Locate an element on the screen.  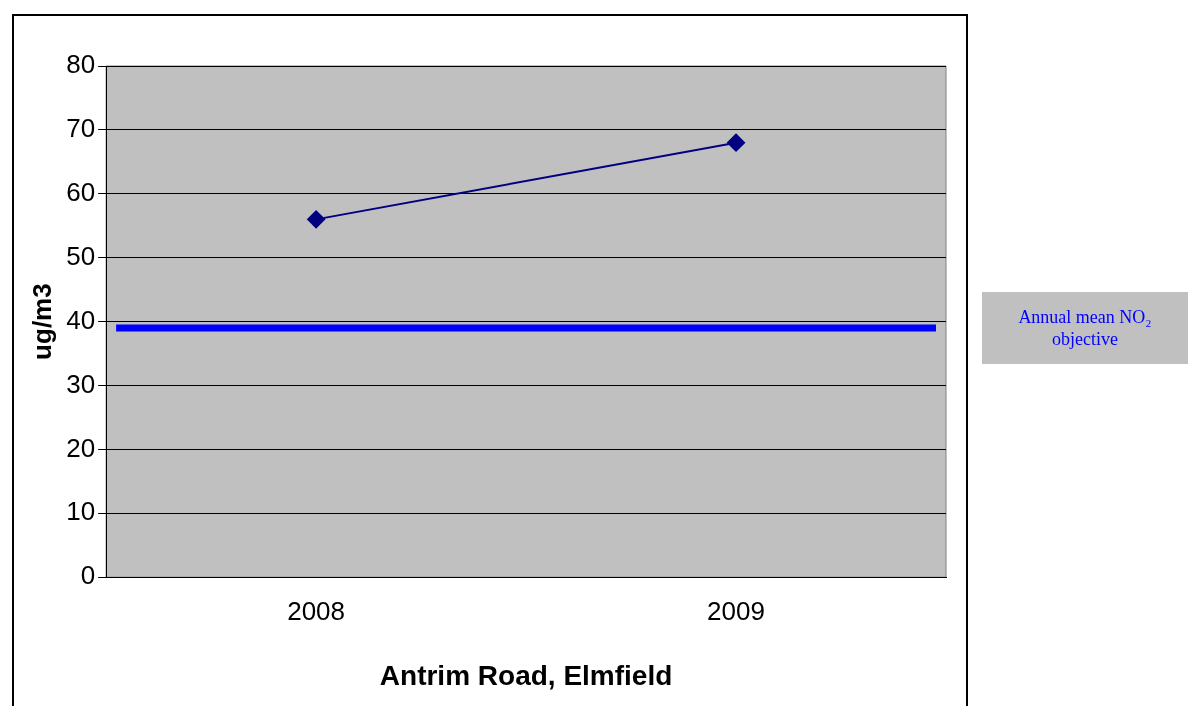
x-tick-label: 2008 is located at coordinates (316, 610).